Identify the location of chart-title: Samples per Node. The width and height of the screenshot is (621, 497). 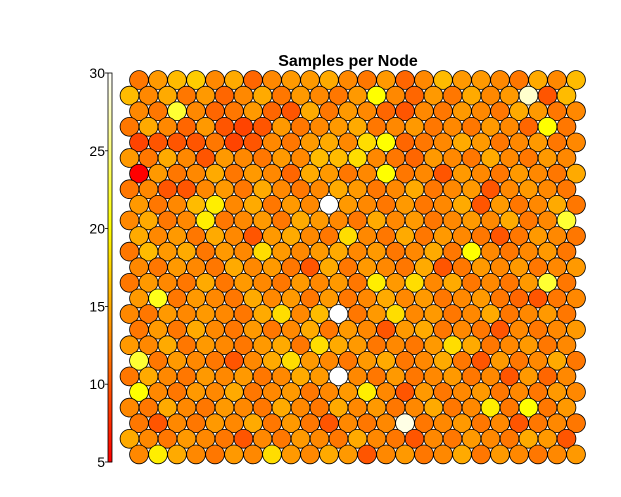
(348, 61).